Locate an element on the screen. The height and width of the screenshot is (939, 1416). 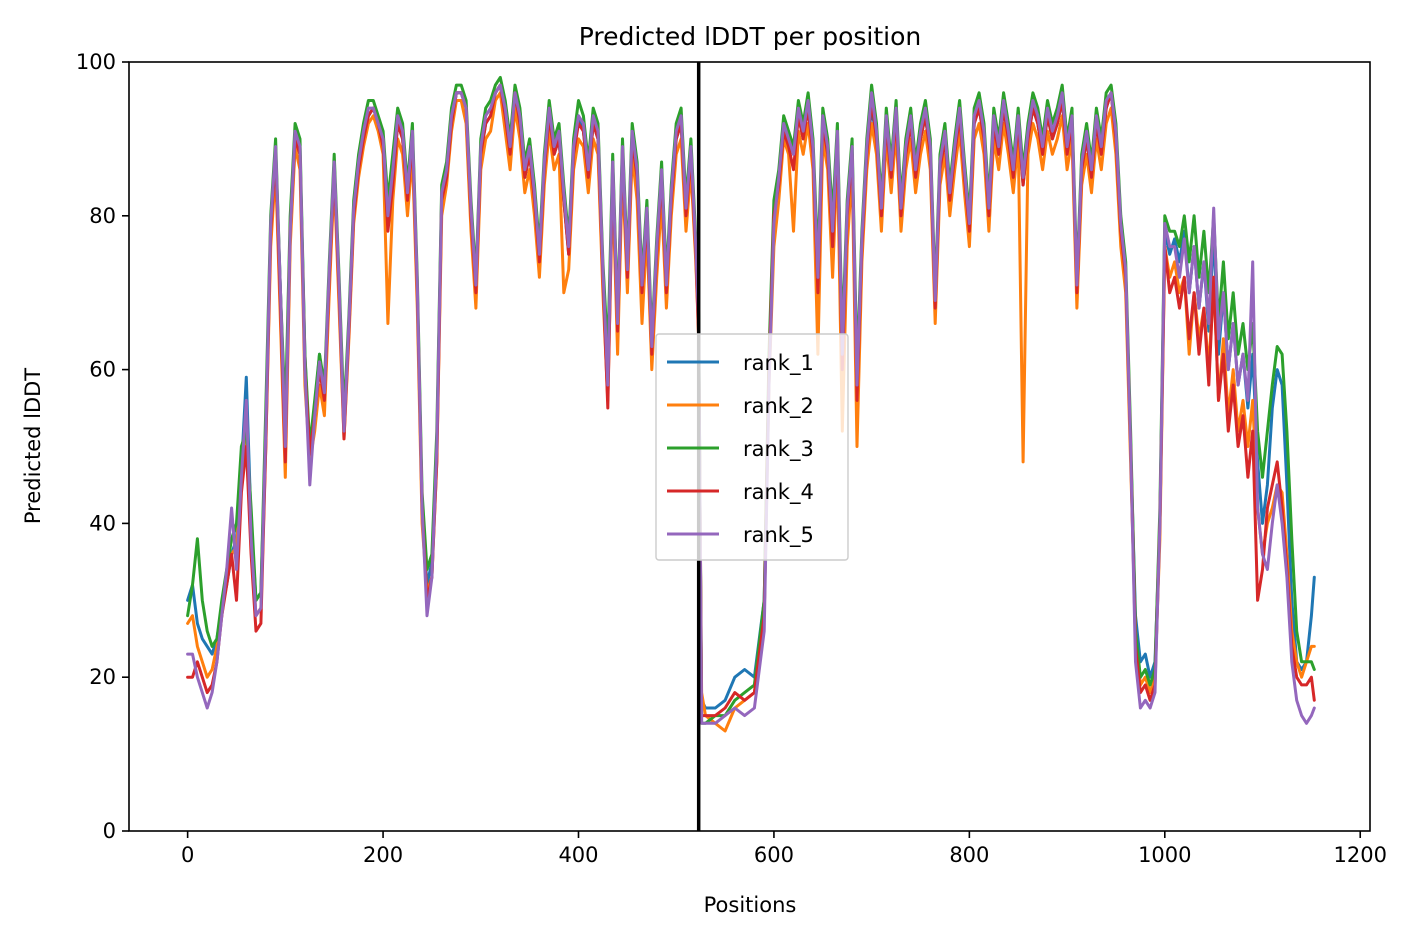
legend-label-rank_1: rank_1 is located at coordinates (778, 363).